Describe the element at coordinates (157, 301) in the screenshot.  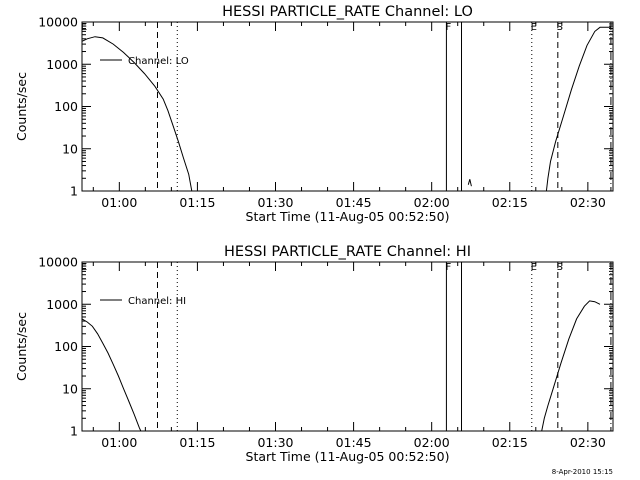
I see `legend-label: Channel: HI` at that location.